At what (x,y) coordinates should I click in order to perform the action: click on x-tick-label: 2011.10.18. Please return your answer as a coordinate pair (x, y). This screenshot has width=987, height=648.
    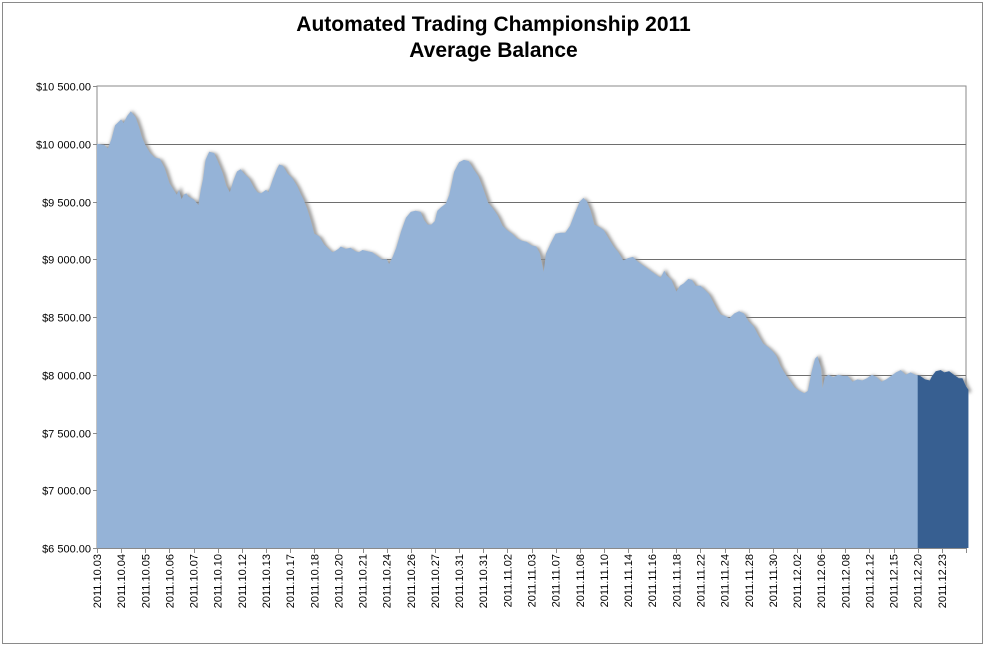
    Looking at the image, I should click on (315, 581).